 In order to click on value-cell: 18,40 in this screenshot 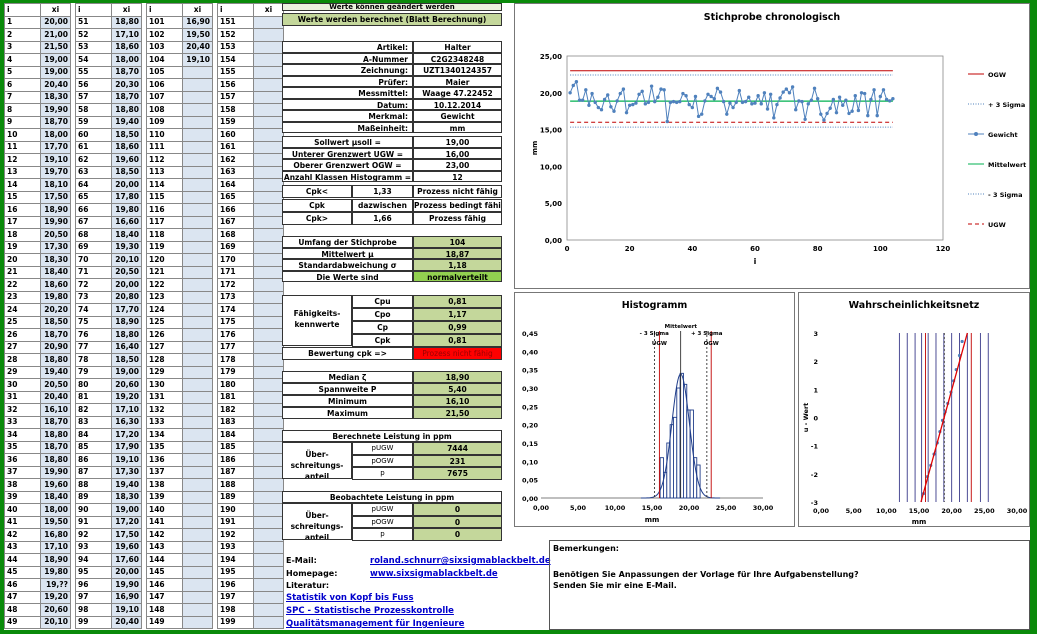, I will do `click(126, 235)`.